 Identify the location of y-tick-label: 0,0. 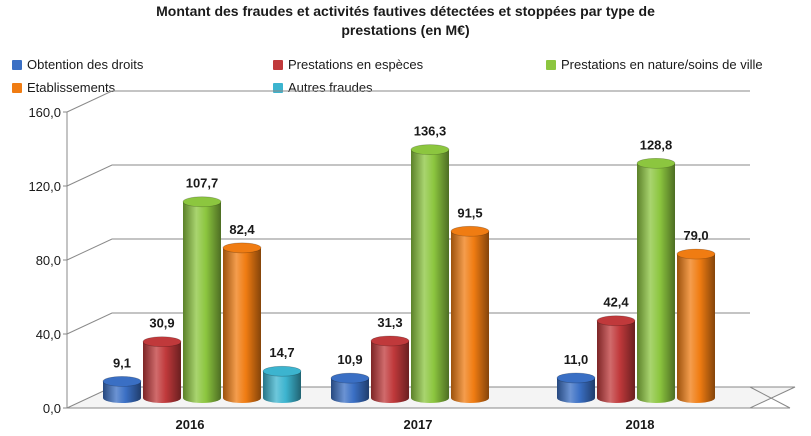
(52, 408).